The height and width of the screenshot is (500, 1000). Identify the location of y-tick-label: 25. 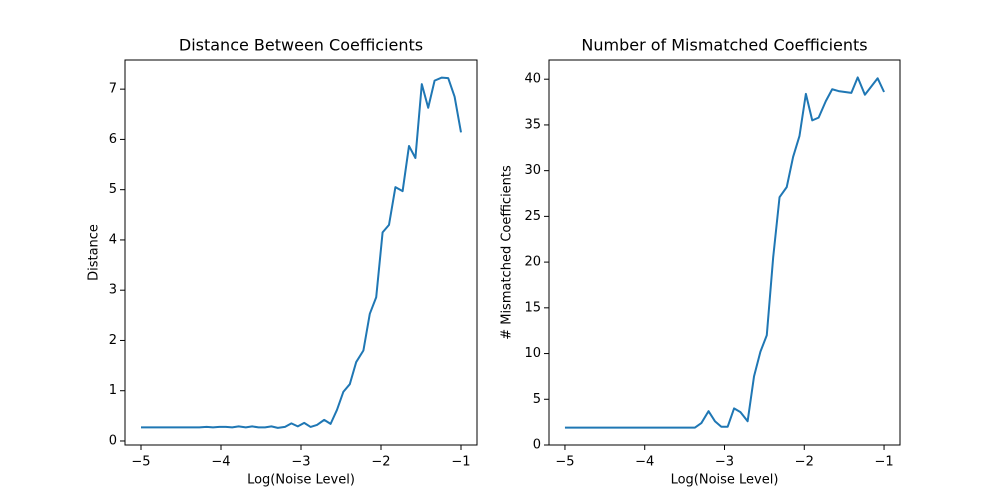
(532, 216).